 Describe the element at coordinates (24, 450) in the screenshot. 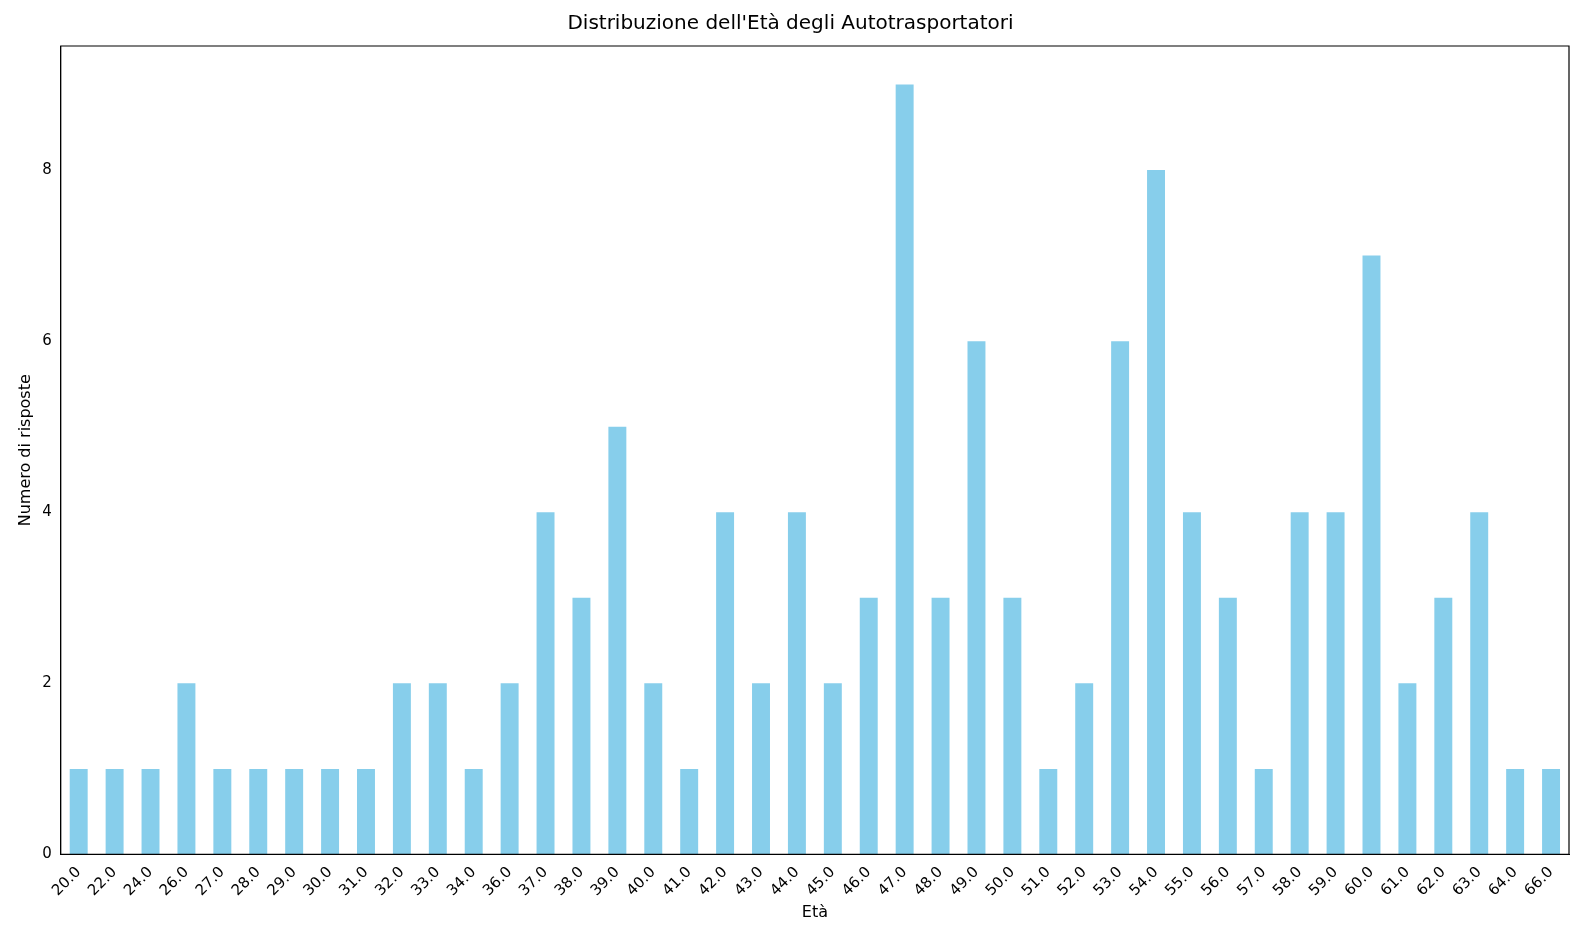

I see `y-axis-title: Numero di risposte` at that location.